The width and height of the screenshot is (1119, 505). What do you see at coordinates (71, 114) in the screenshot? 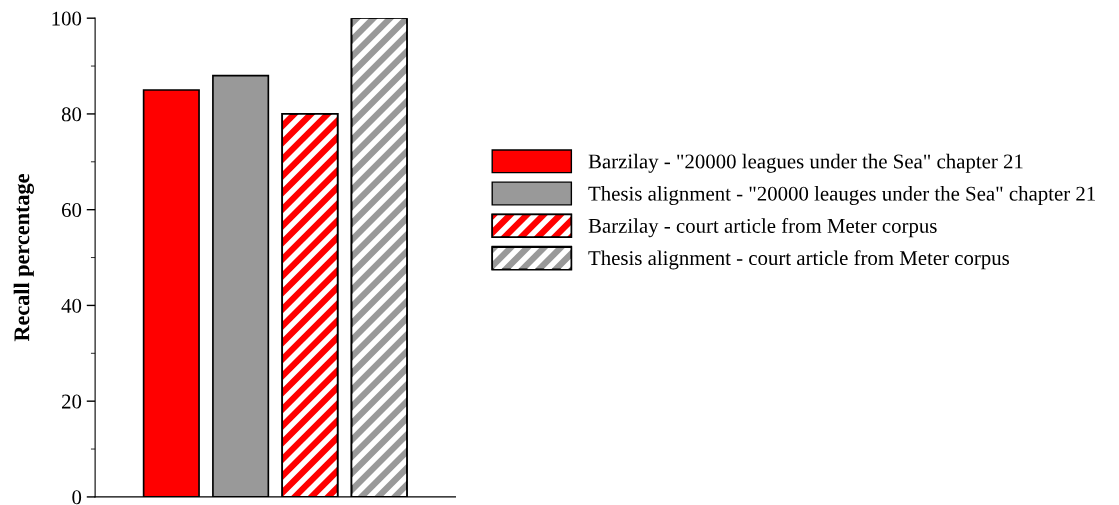
I see `y-tick-label: 80` at bounding box center [71, 114].